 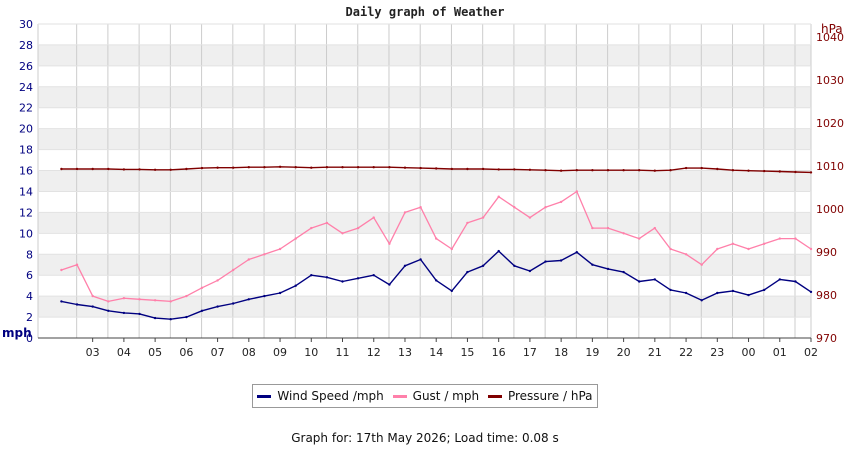 I want to click on x-tick-label: 01, so click(x=780, y=352).